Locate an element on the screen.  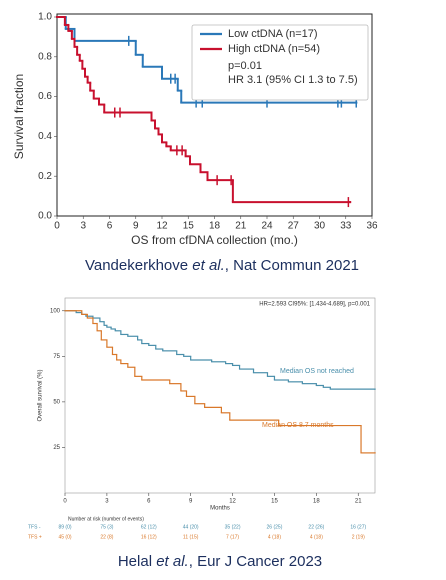
y-tick-label: 100 is located at coordinates (55, 311).